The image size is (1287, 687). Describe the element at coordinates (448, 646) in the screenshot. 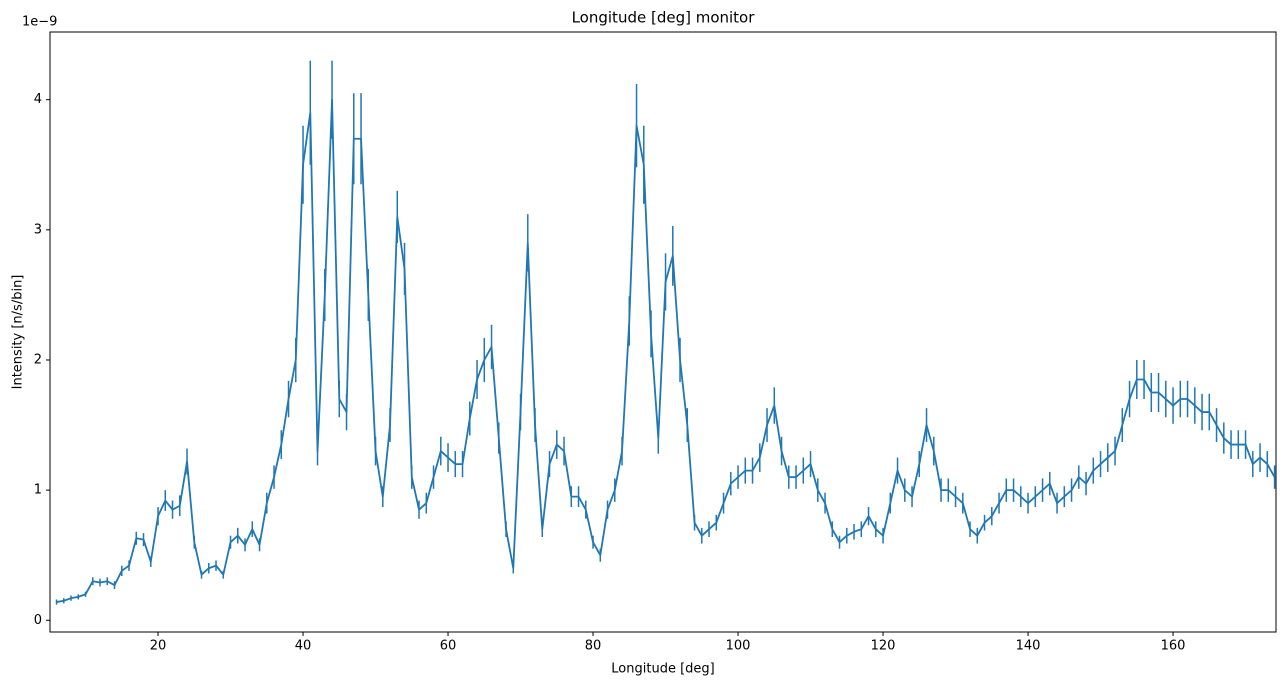

I see `x-tick-label: 60` at that location.